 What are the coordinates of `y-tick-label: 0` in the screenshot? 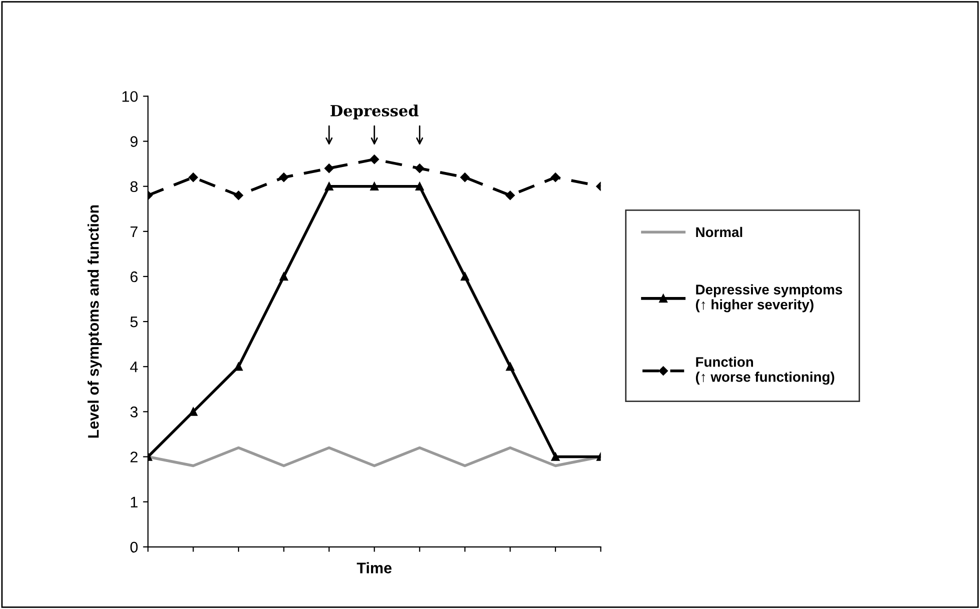 It's located at (134, 547).